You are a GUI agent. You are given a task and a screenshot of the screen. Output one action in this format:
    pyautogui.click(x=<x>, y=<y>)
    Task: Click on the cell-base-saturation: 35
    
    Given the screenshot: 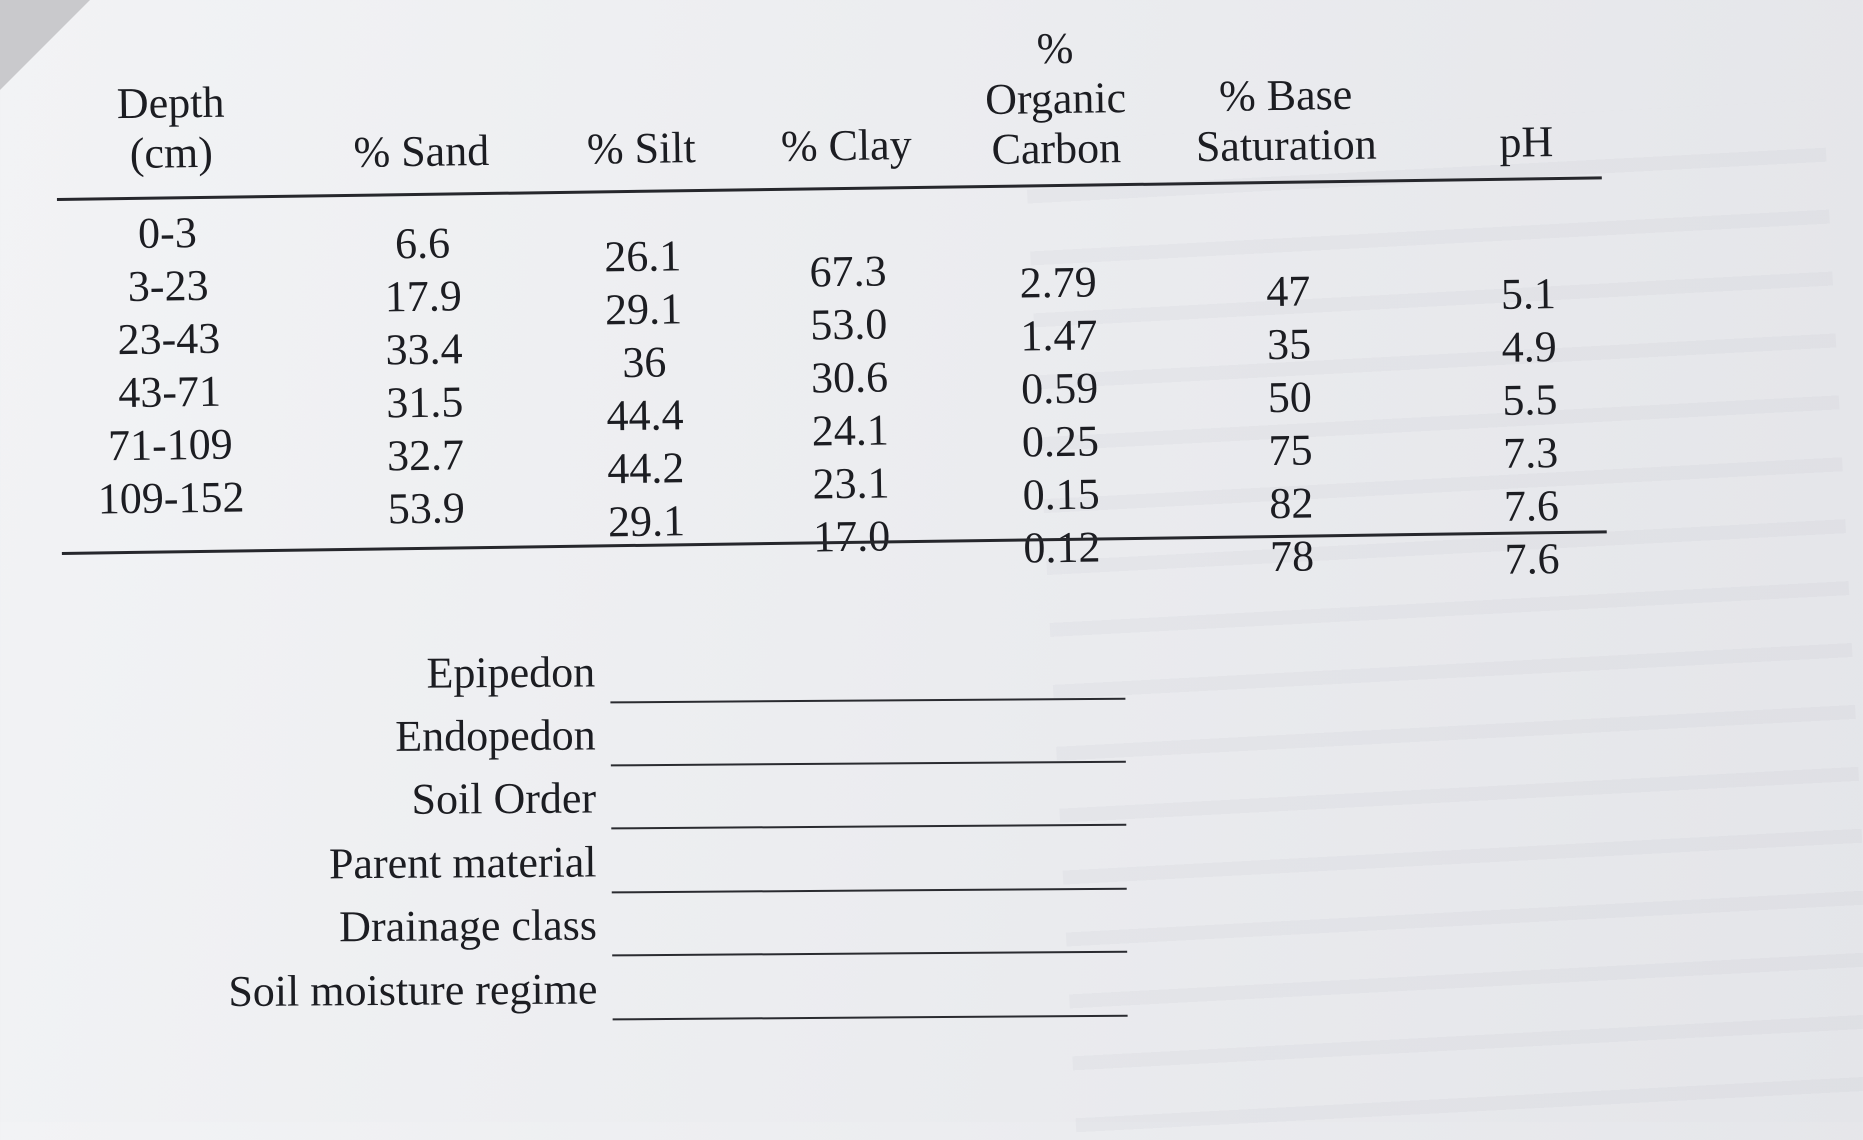 What is the action you would take?
    pyautogui.click(x=1289, y=344)
    